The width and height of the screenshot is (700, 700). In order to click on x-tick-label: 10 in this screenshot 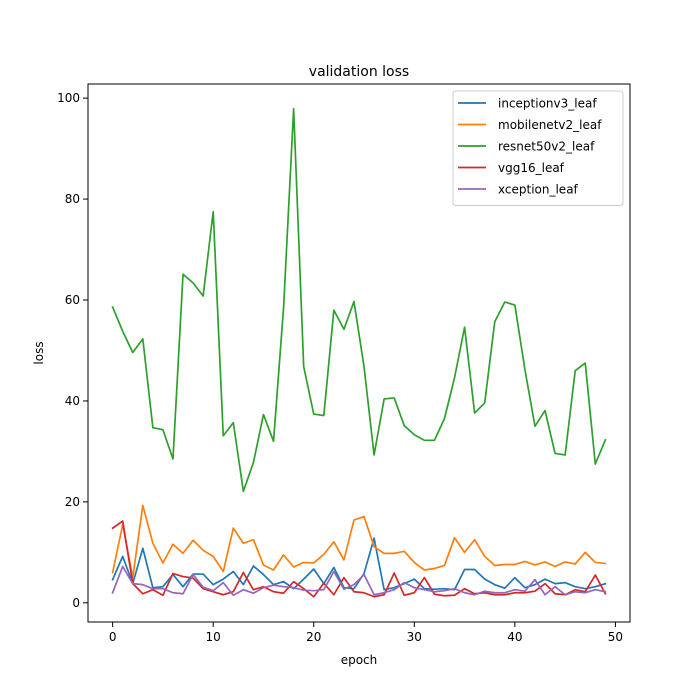, I will do `click(213, 637)`.